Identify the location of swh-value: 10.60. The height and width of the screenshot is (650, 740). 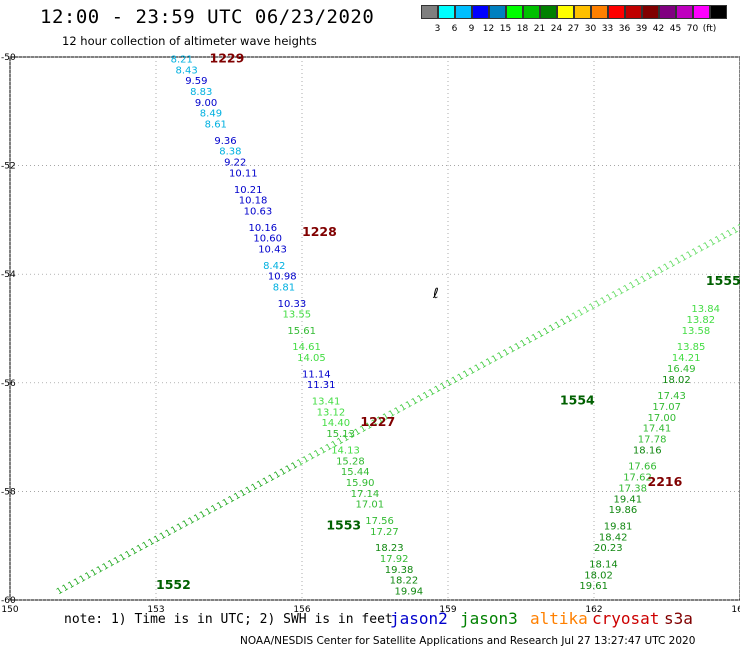
(267, 239).